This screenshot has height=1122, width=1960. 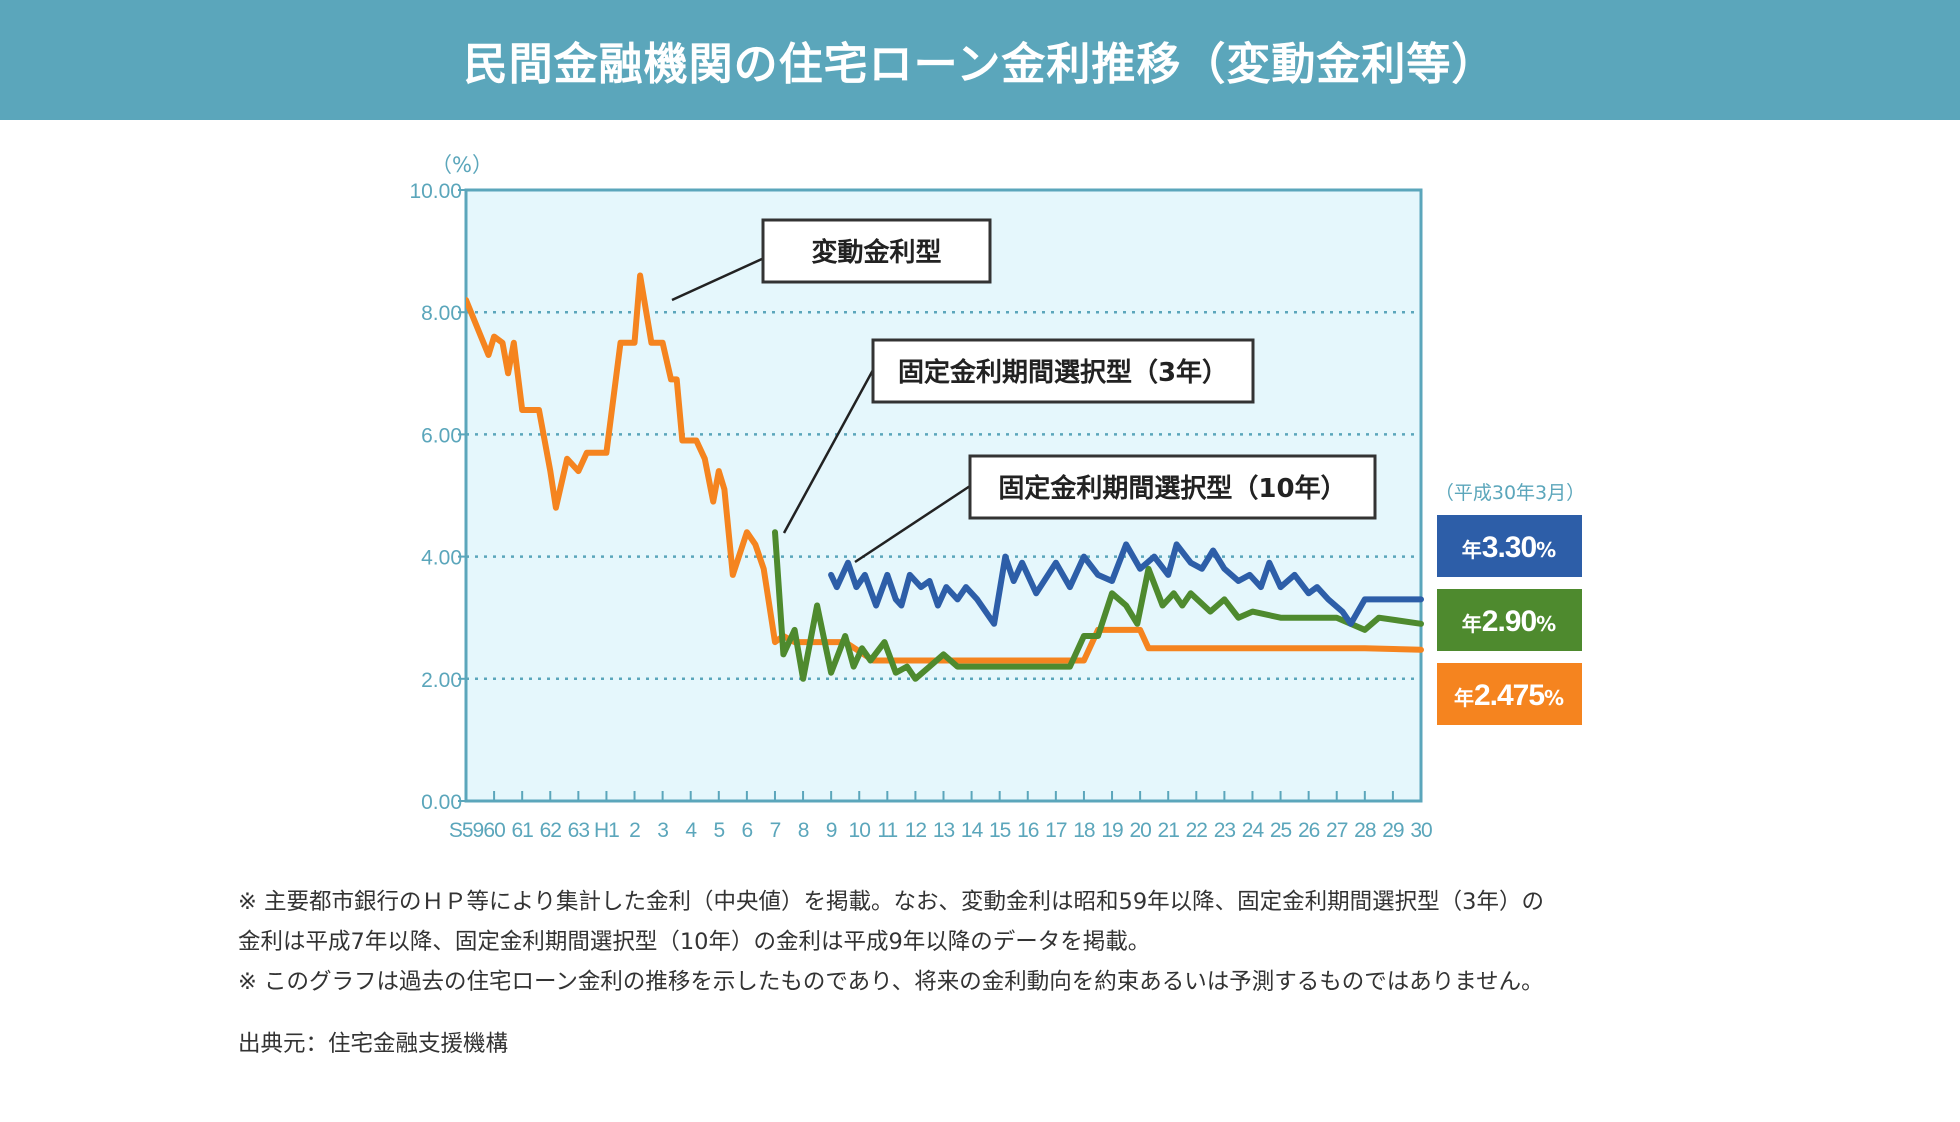 I want to click on badge-value: 2.475, so click(x=1509, y=695).